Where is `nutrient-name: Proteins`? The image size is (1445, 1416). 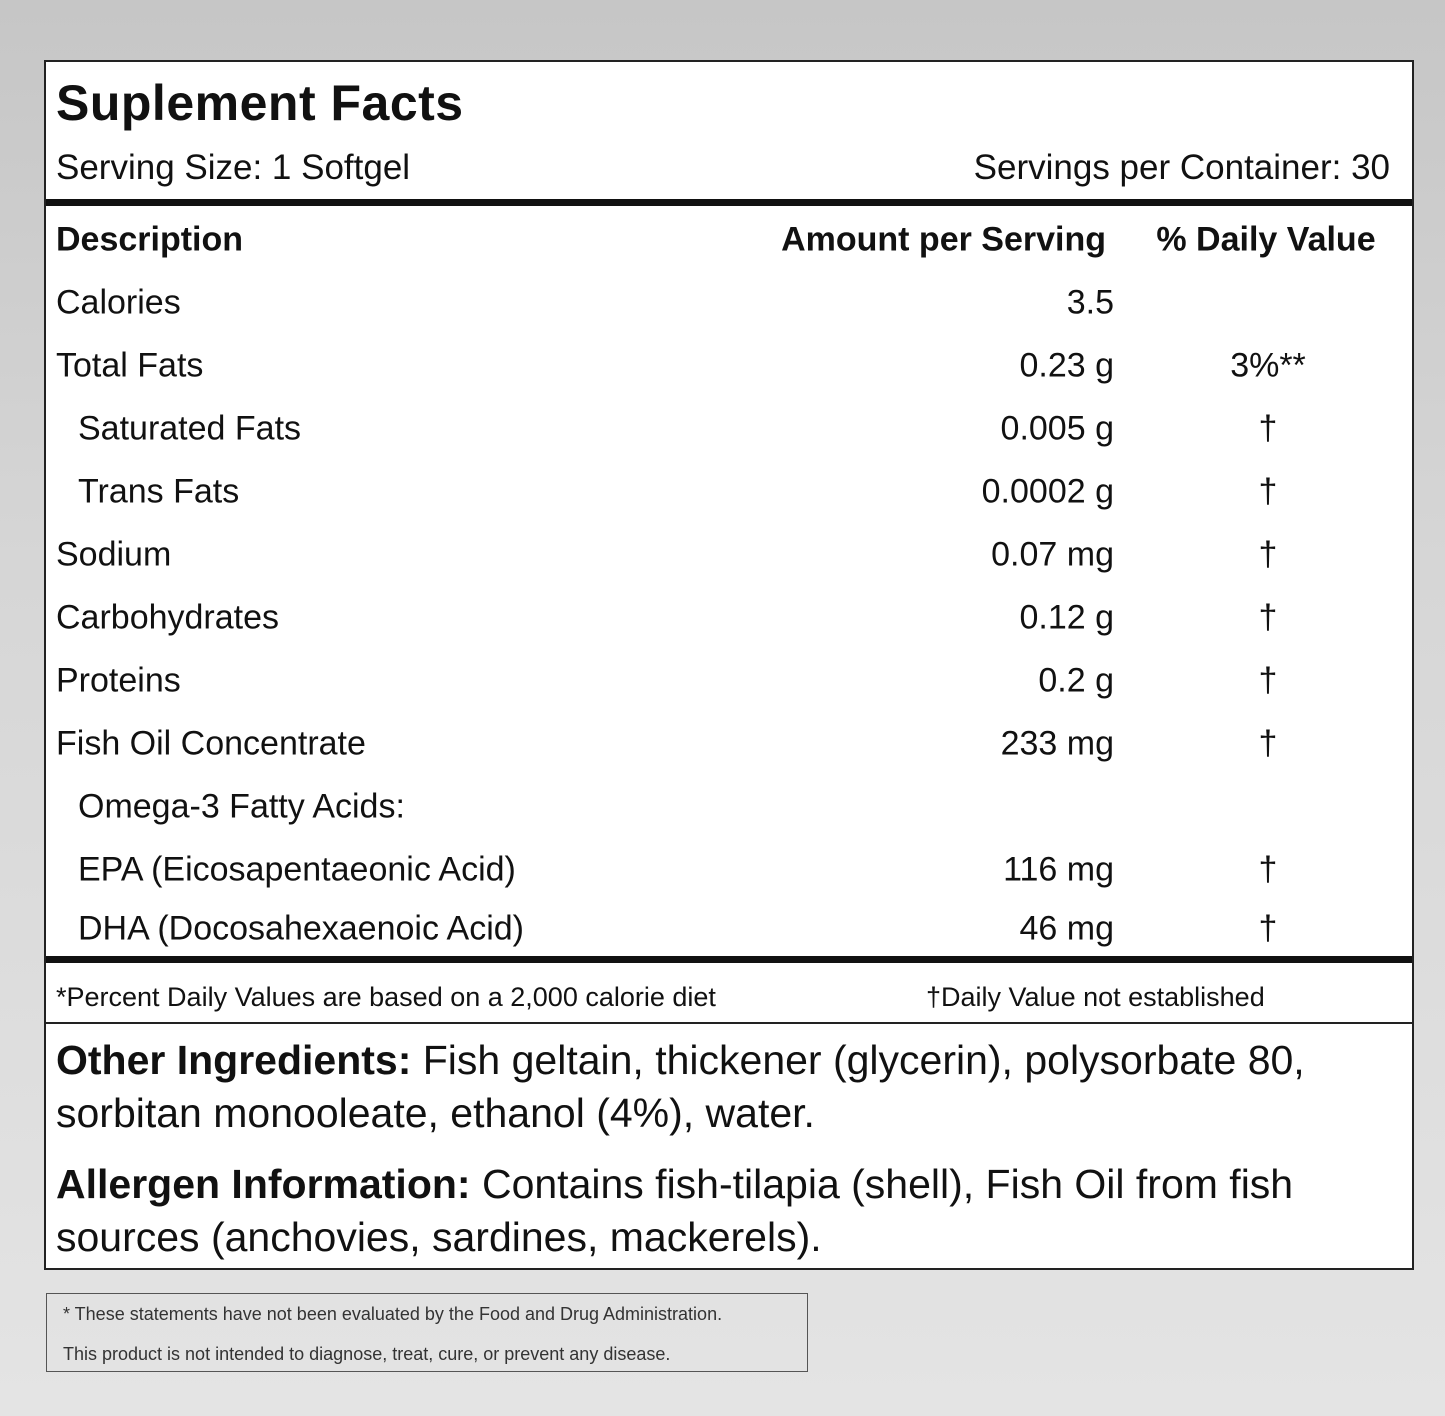 nutrient-name: Proteins is located at coordinates (118, 680).